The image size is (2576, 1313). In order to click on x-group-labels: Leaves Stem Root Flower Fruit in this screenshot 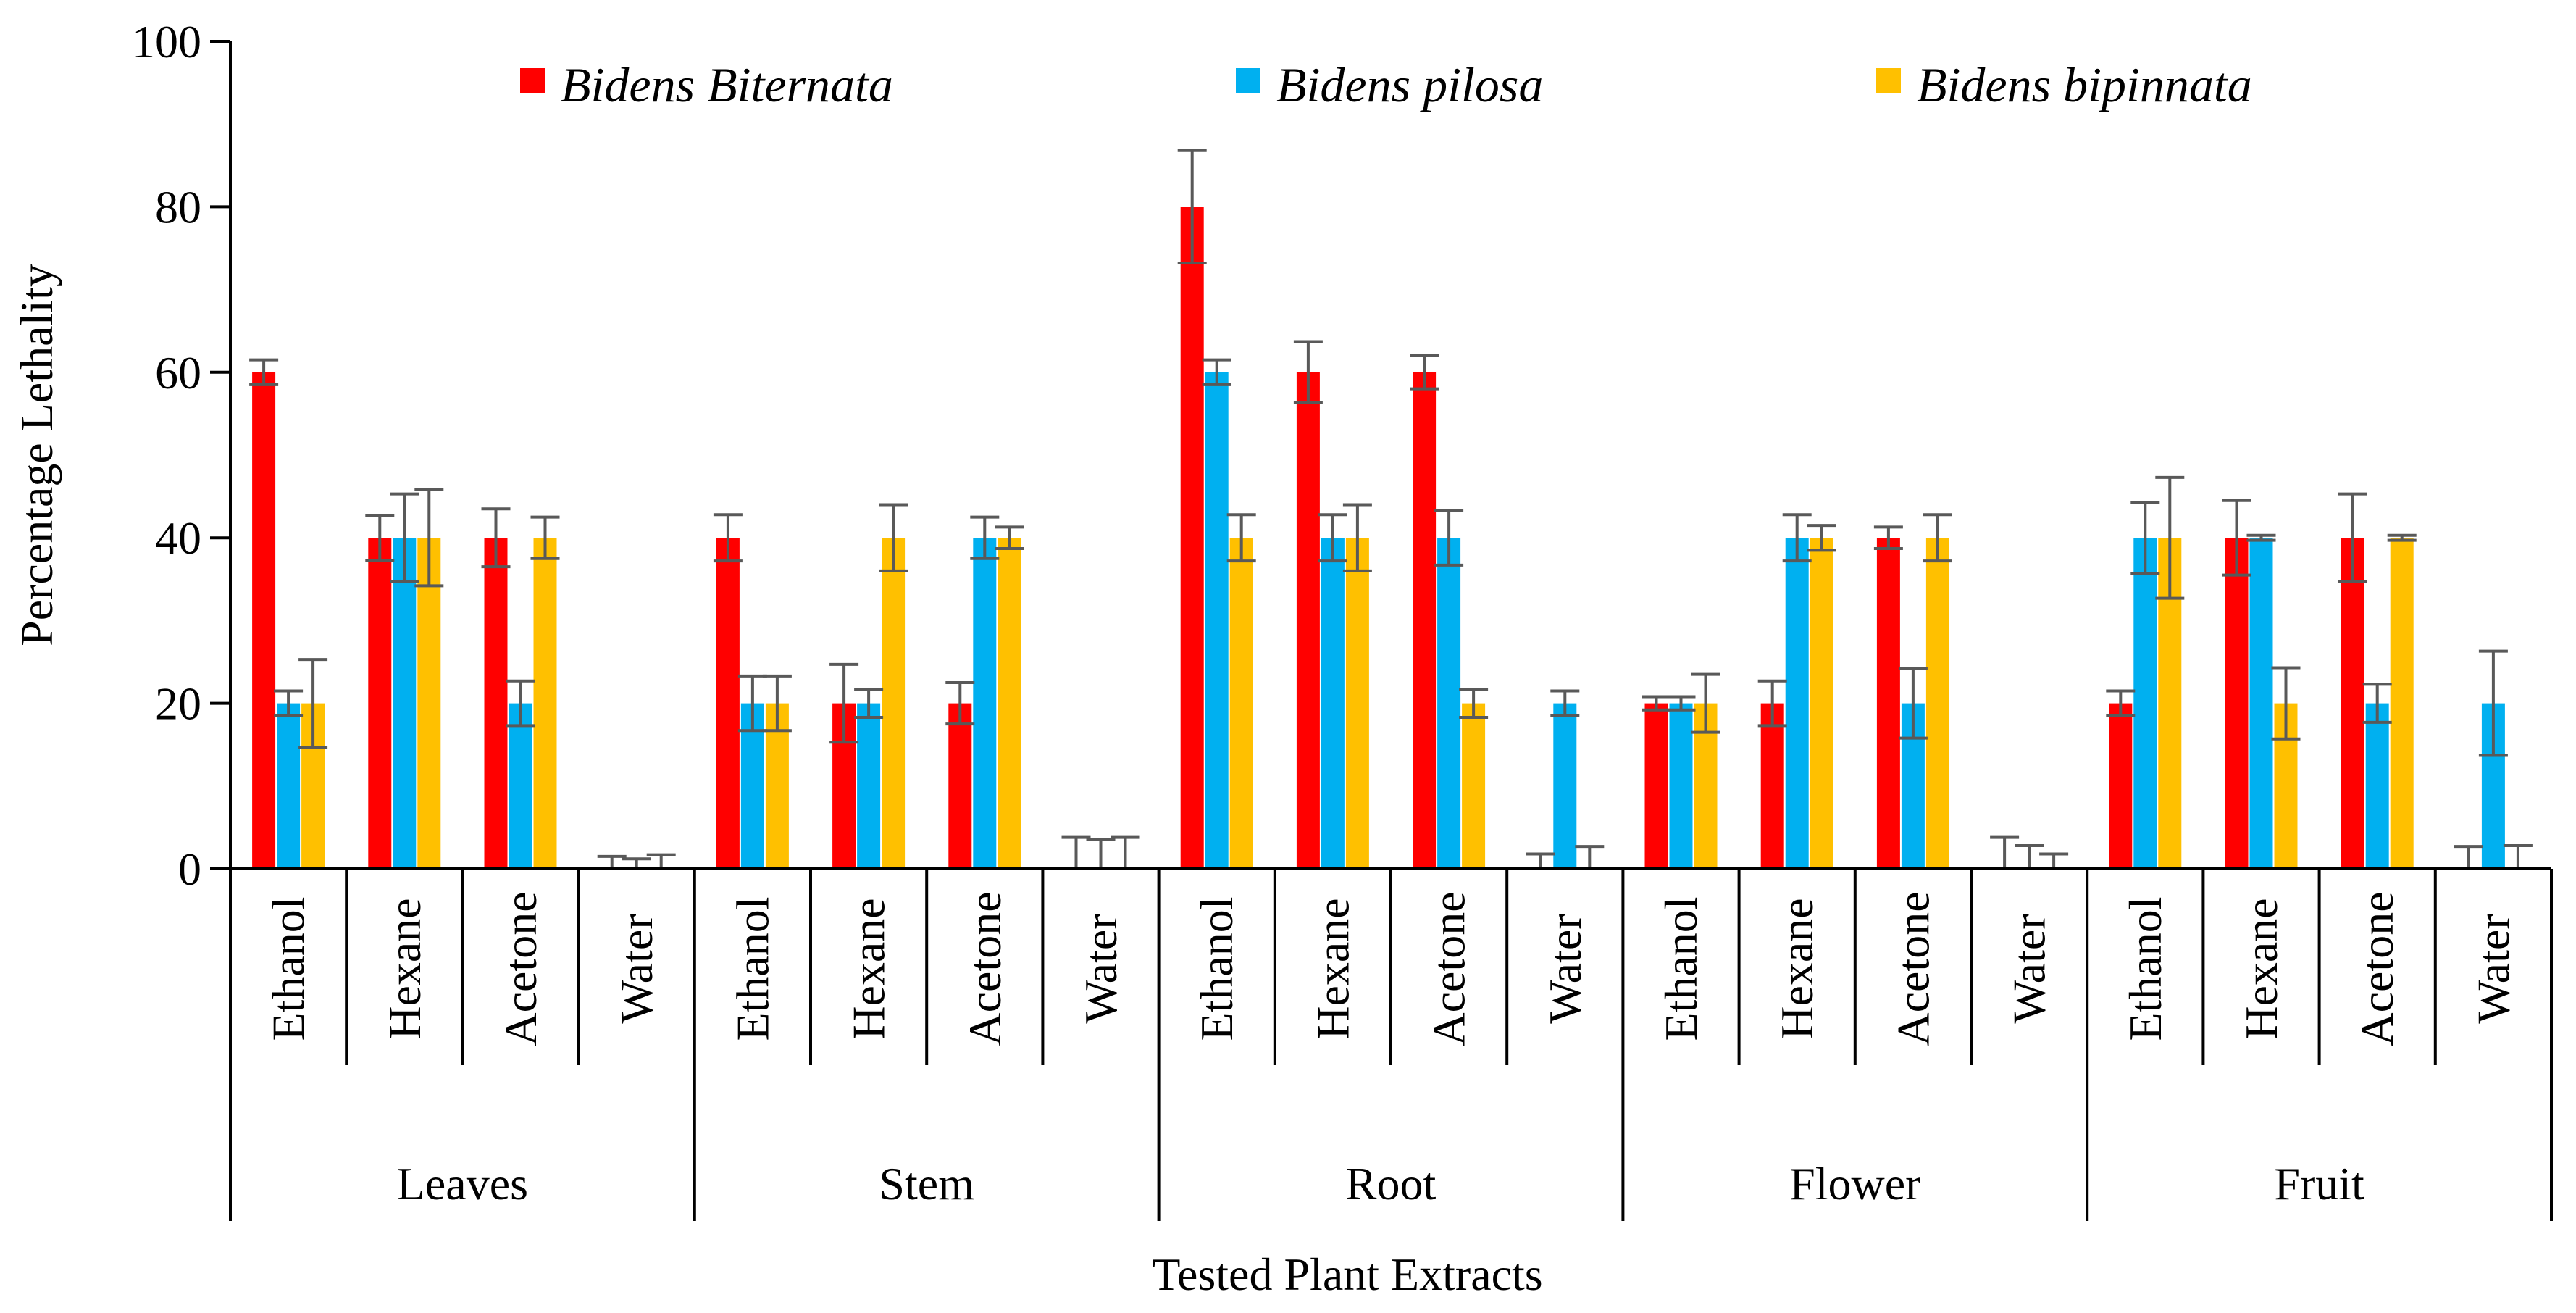, I will do `click(1380, 1183)`.